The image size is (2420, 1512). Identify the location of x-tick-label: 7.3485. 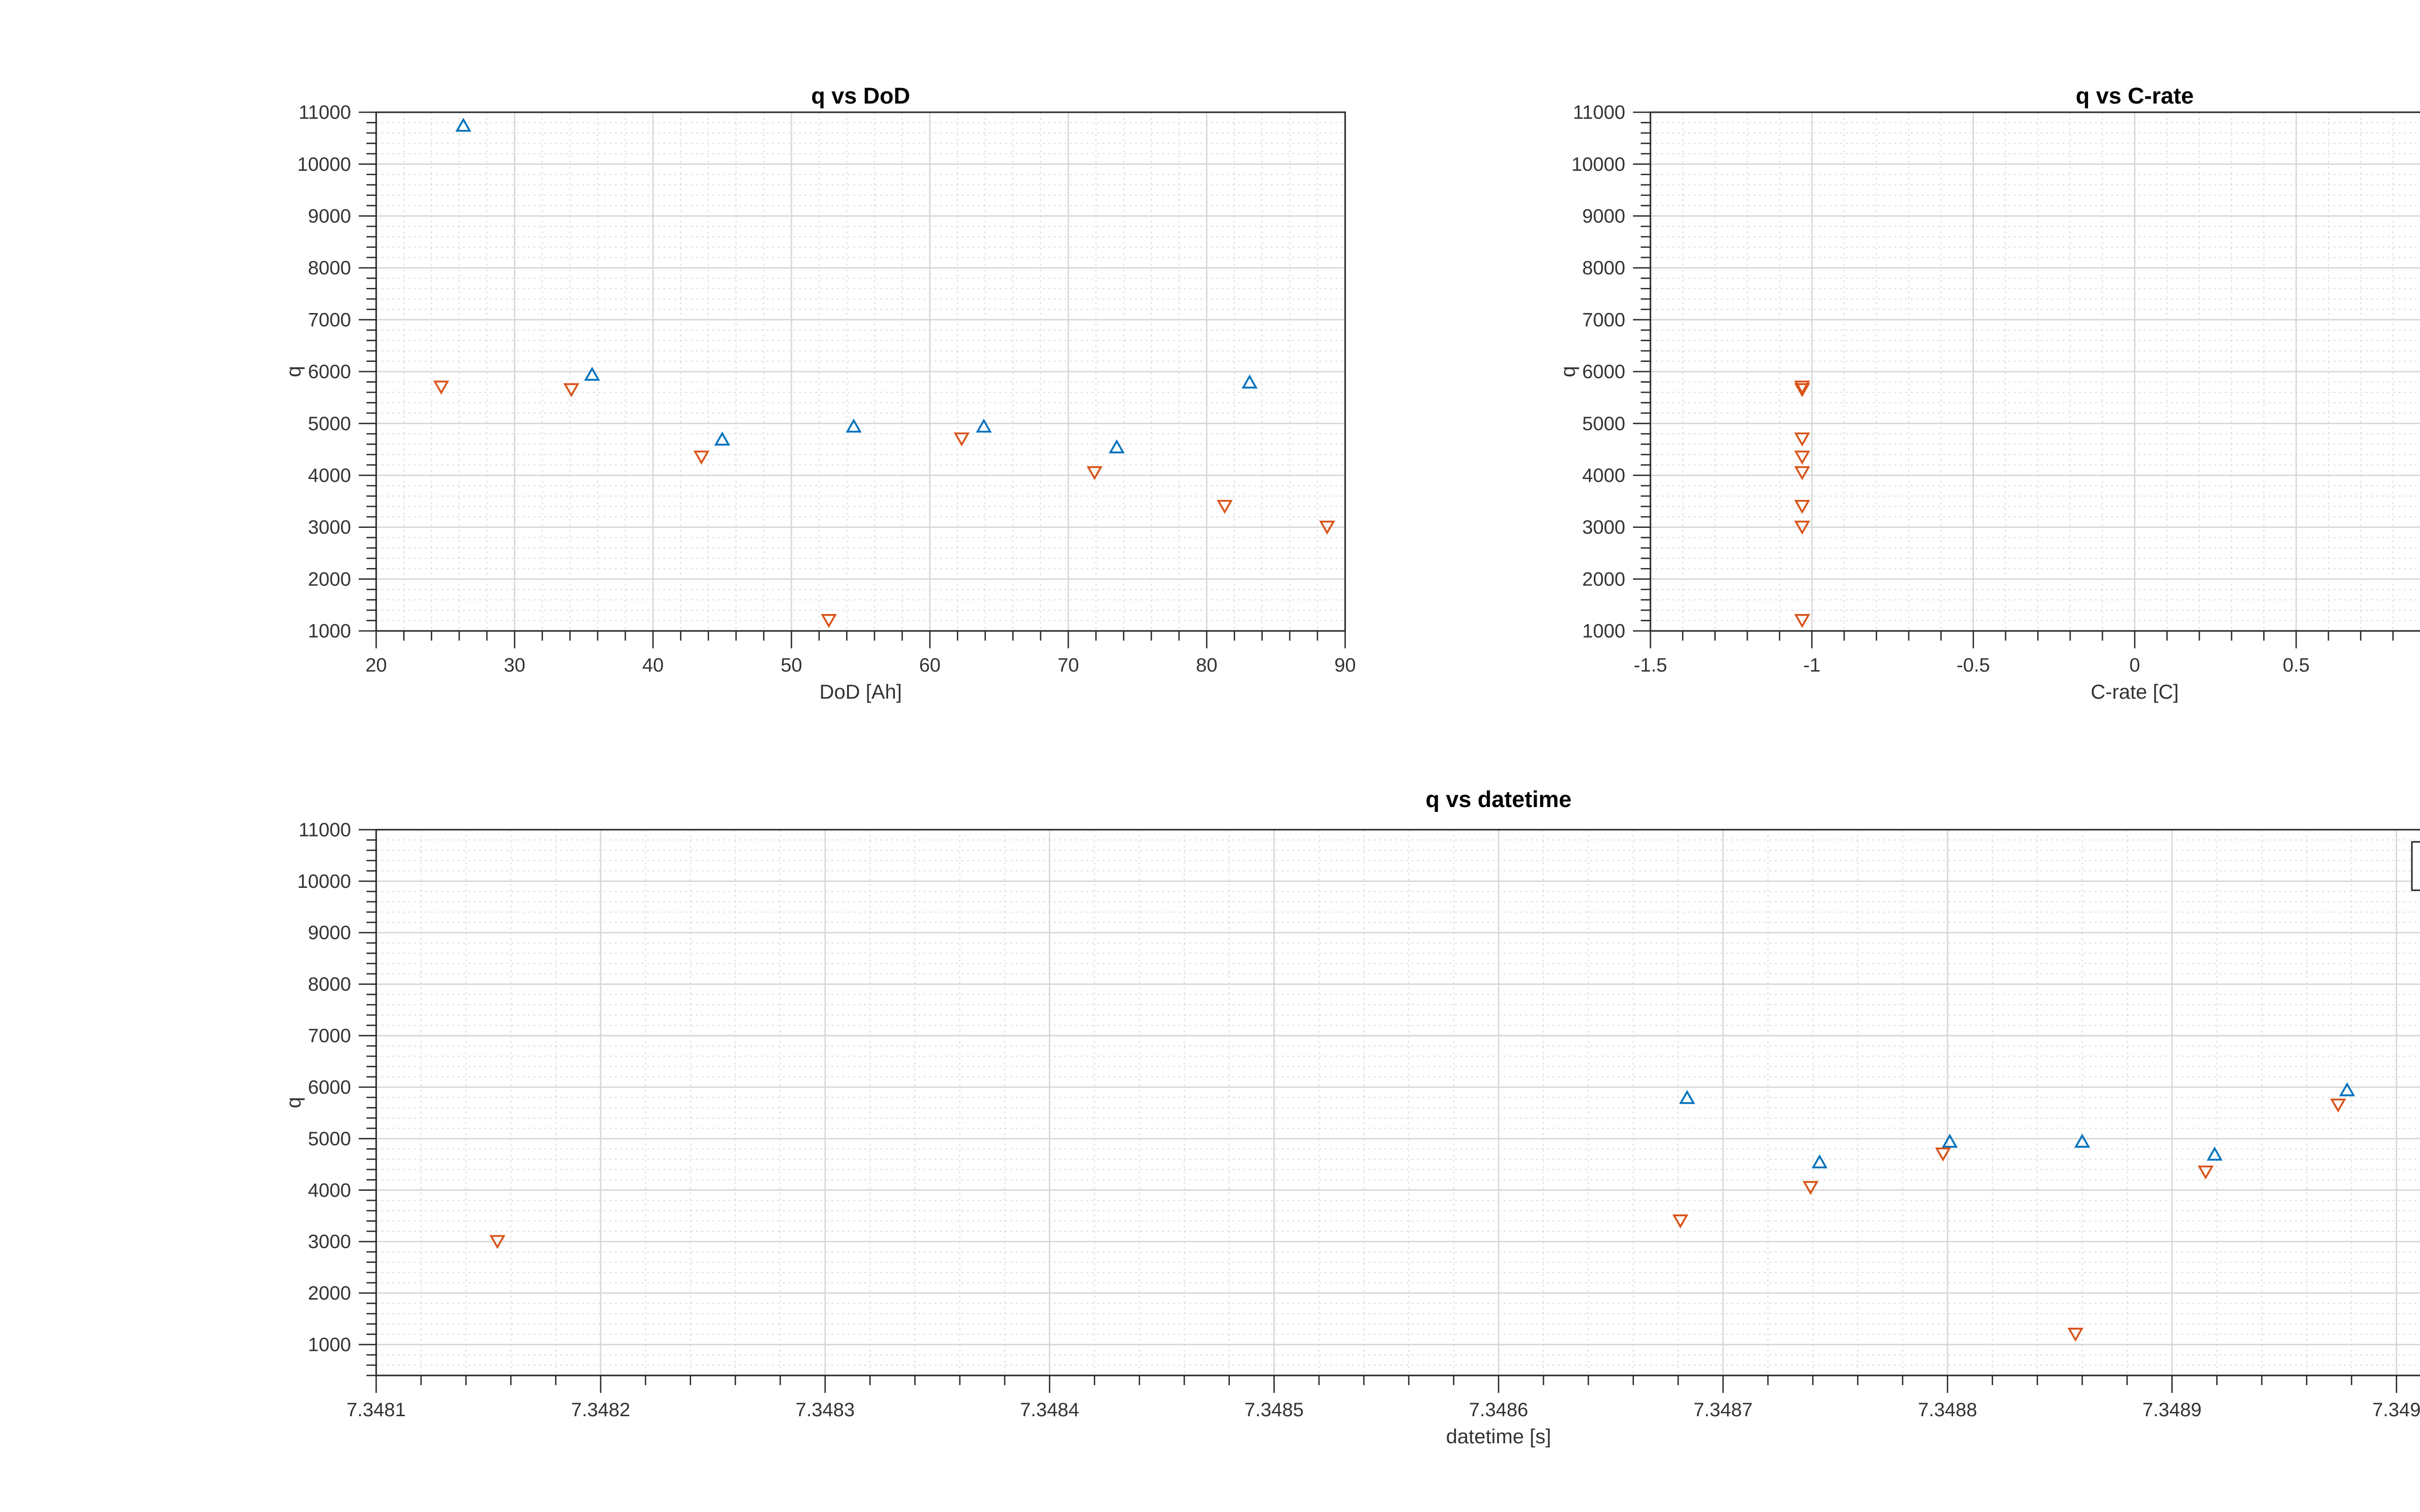
(1273, 1410).